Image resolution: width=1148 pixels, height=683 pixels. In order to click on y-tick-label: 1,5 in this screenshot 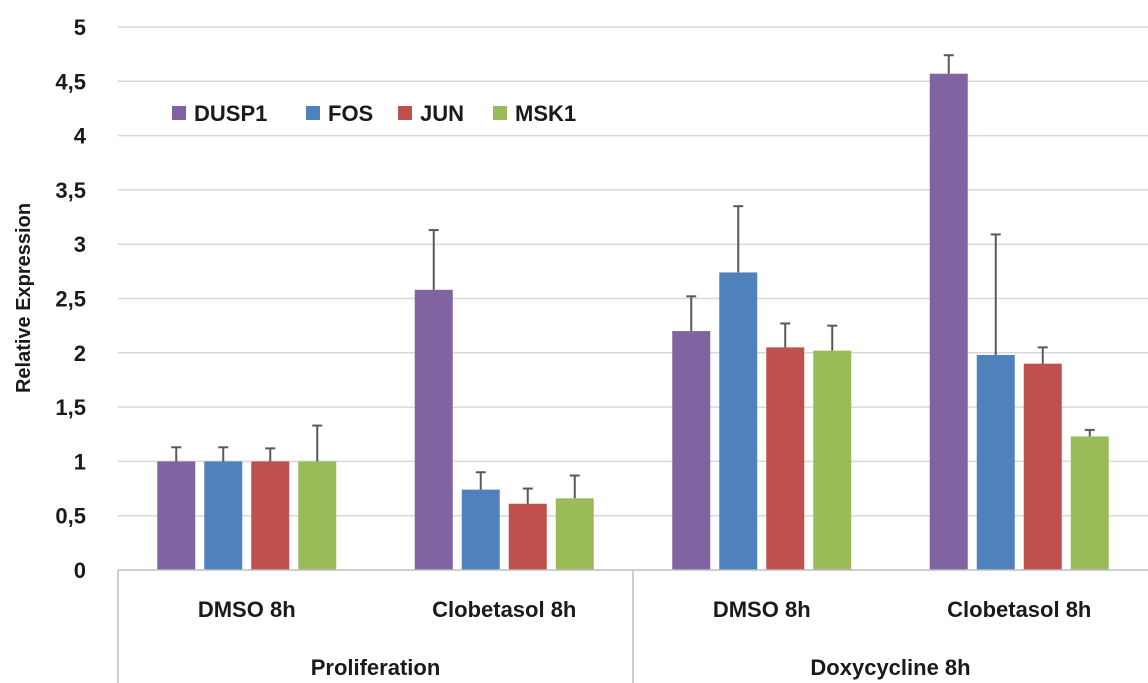, I will do `click(70, 407)`.